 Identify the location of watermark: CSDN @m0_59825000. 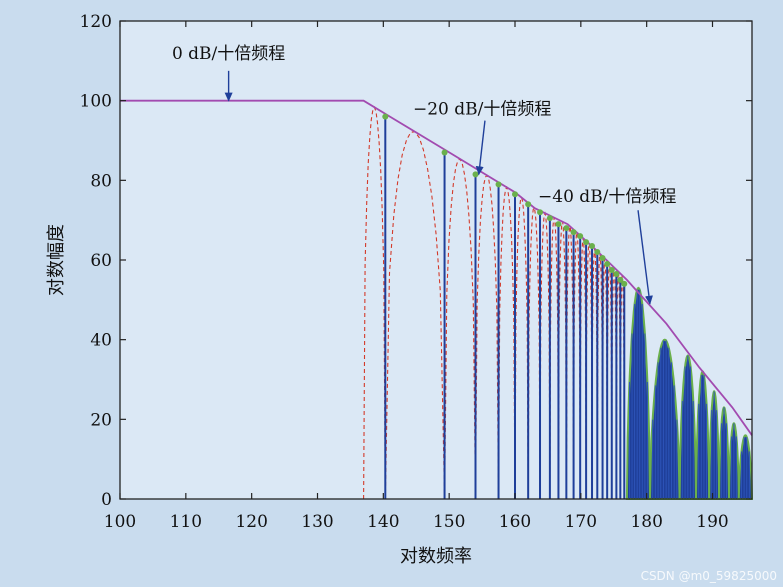
(708, 576).